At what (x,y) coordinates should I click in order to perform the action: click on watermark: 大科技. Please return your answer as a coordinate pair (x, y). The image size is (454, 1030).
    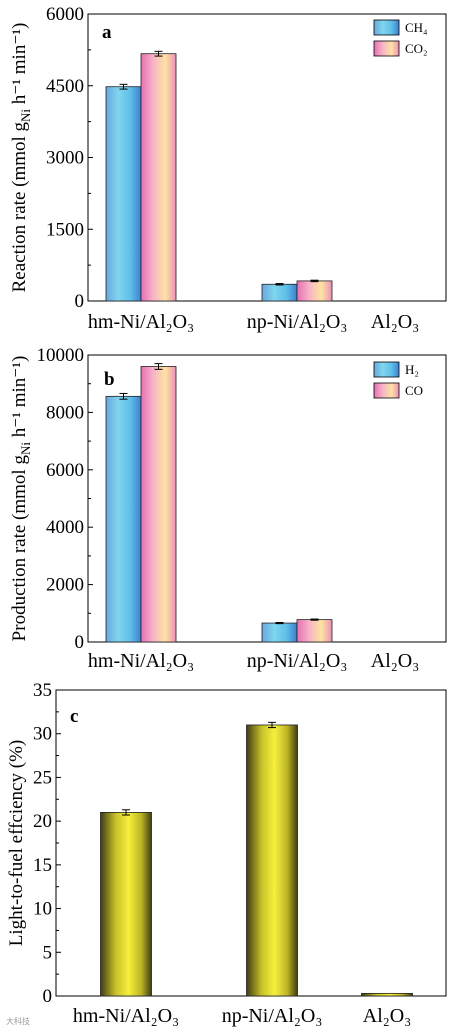
    Looking at the image, I should click on (18, 1021).